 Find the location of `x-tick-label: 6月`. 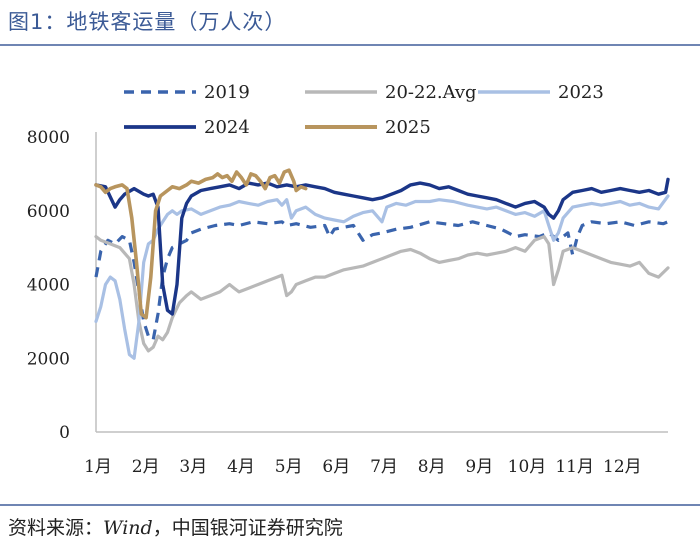

x-tick-label: 6月 is located at coordinates (336, 467).